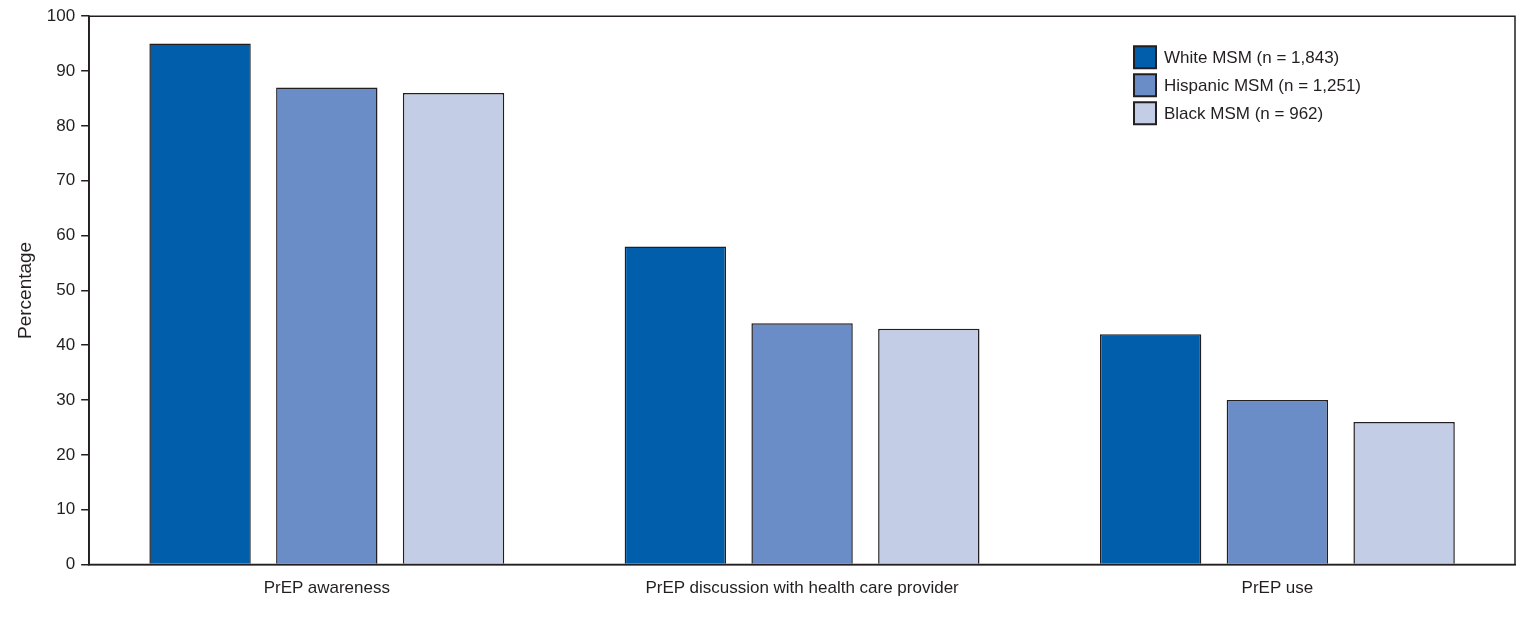  Describe the element at coordinates (66, 180) in the screenshot. I see `y-tick-label: 70` at that location.